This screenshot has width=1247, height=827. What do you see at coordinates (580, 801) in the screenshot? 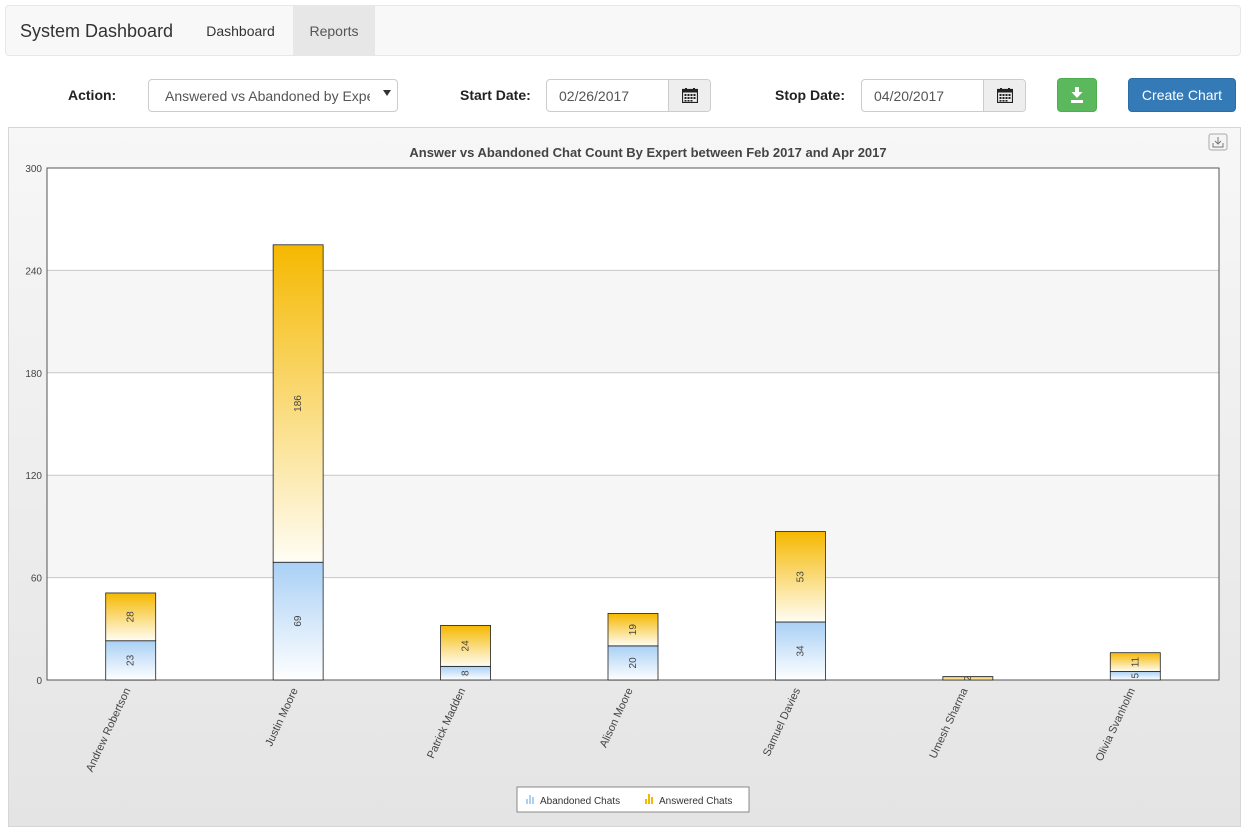
I see `legend-abandoned: Abandoned Chats` at bounding box center [580, 801].